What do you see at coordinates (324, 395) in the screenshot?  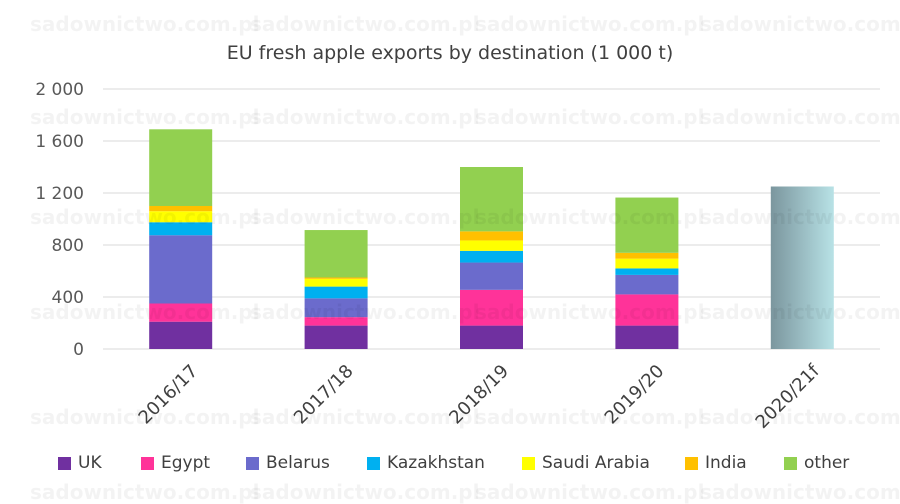 I see `x-tick-label: 2017/18` at bounding box center [324, 395].